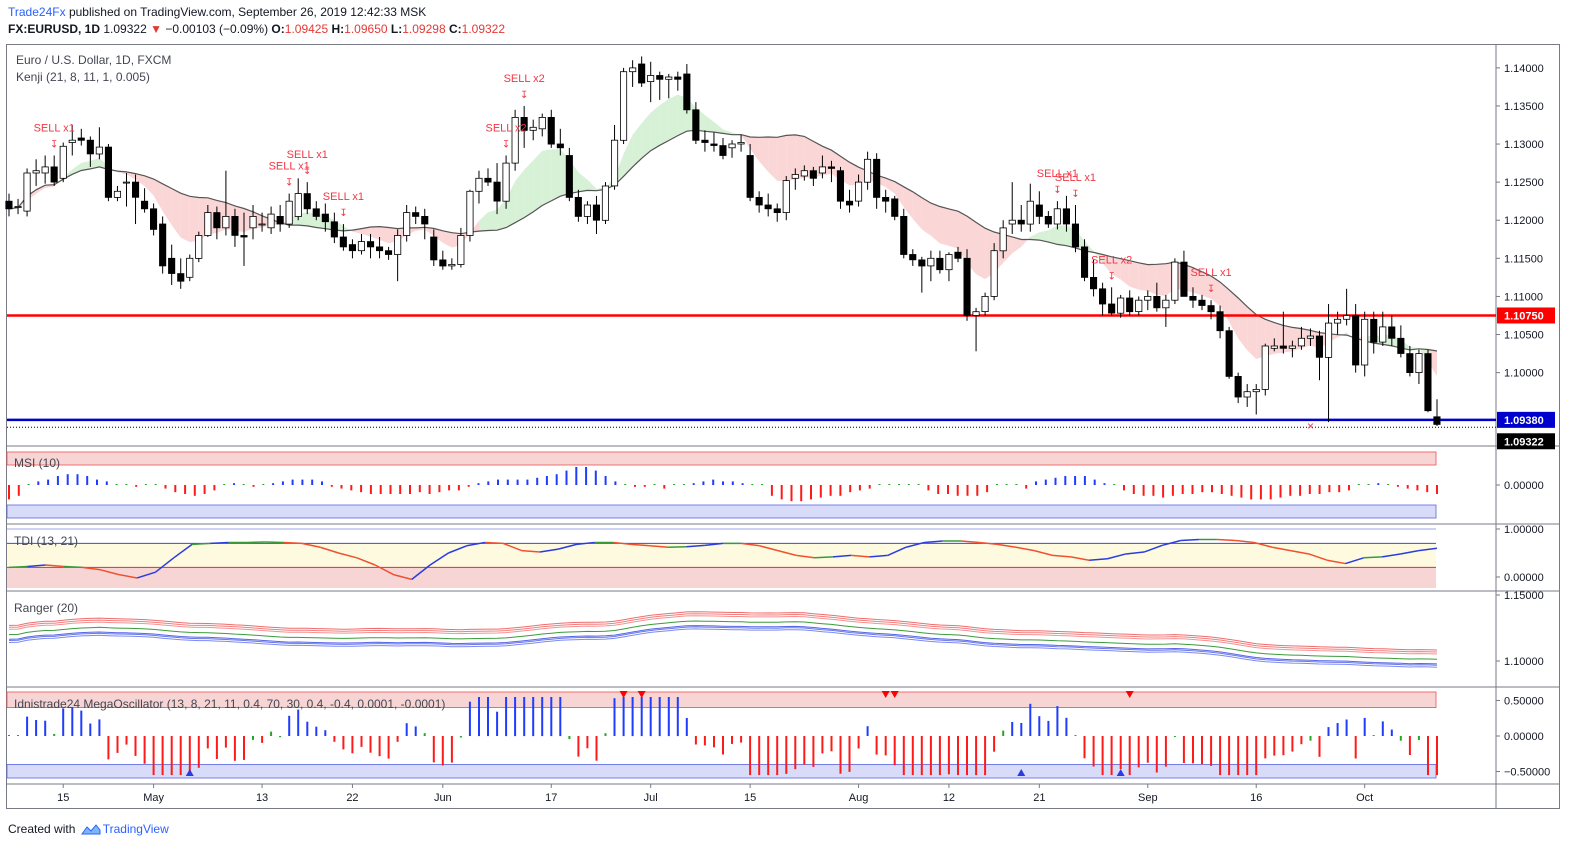 This screenshot has height=849, width=1572. Describe the element at coordinates (83, 77) in the screenshot. I see `indicator-title: Kenji (21, 8, 11, 1, 0.005)` at that location.